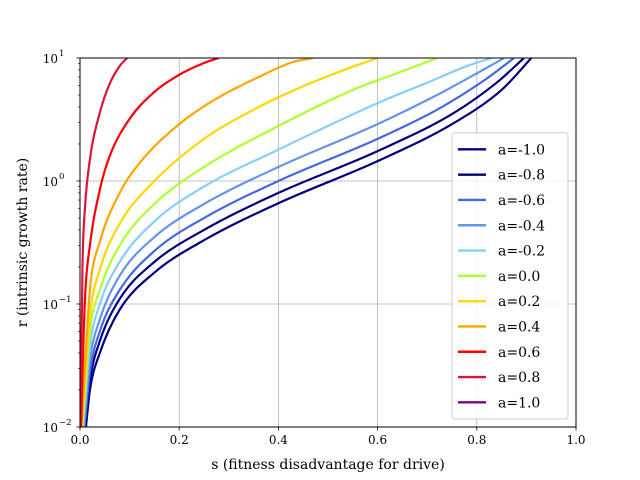  I want to click on legend-label: a=-0.4, so click(521, 226).